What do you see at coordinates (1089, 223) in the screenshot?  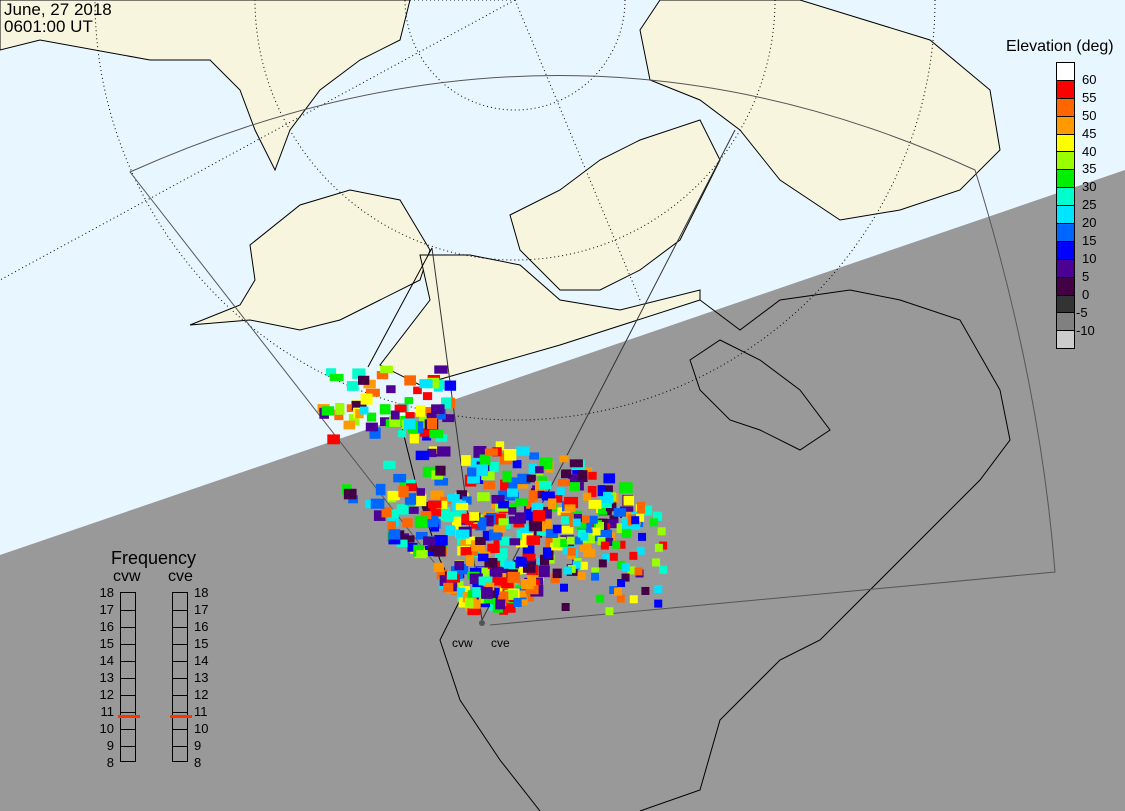 I see `legend-tick-label: 20` at bounding box center [1089, 223].